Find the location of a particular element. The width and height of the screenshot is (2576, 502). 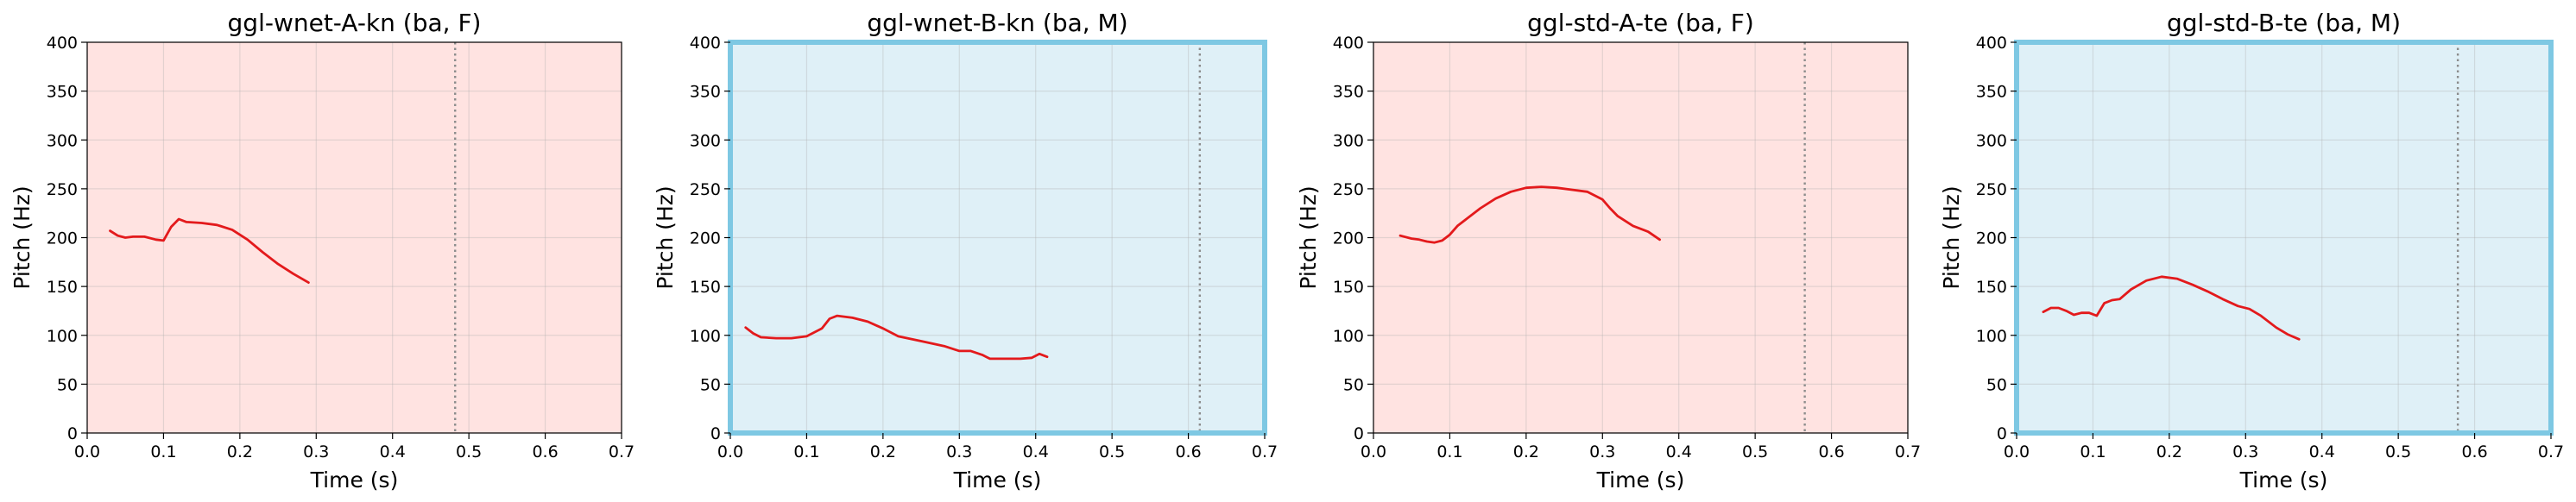

chart-title: ggl-wnet-A-kn (ba, F) is located at coordinates (355, 23).